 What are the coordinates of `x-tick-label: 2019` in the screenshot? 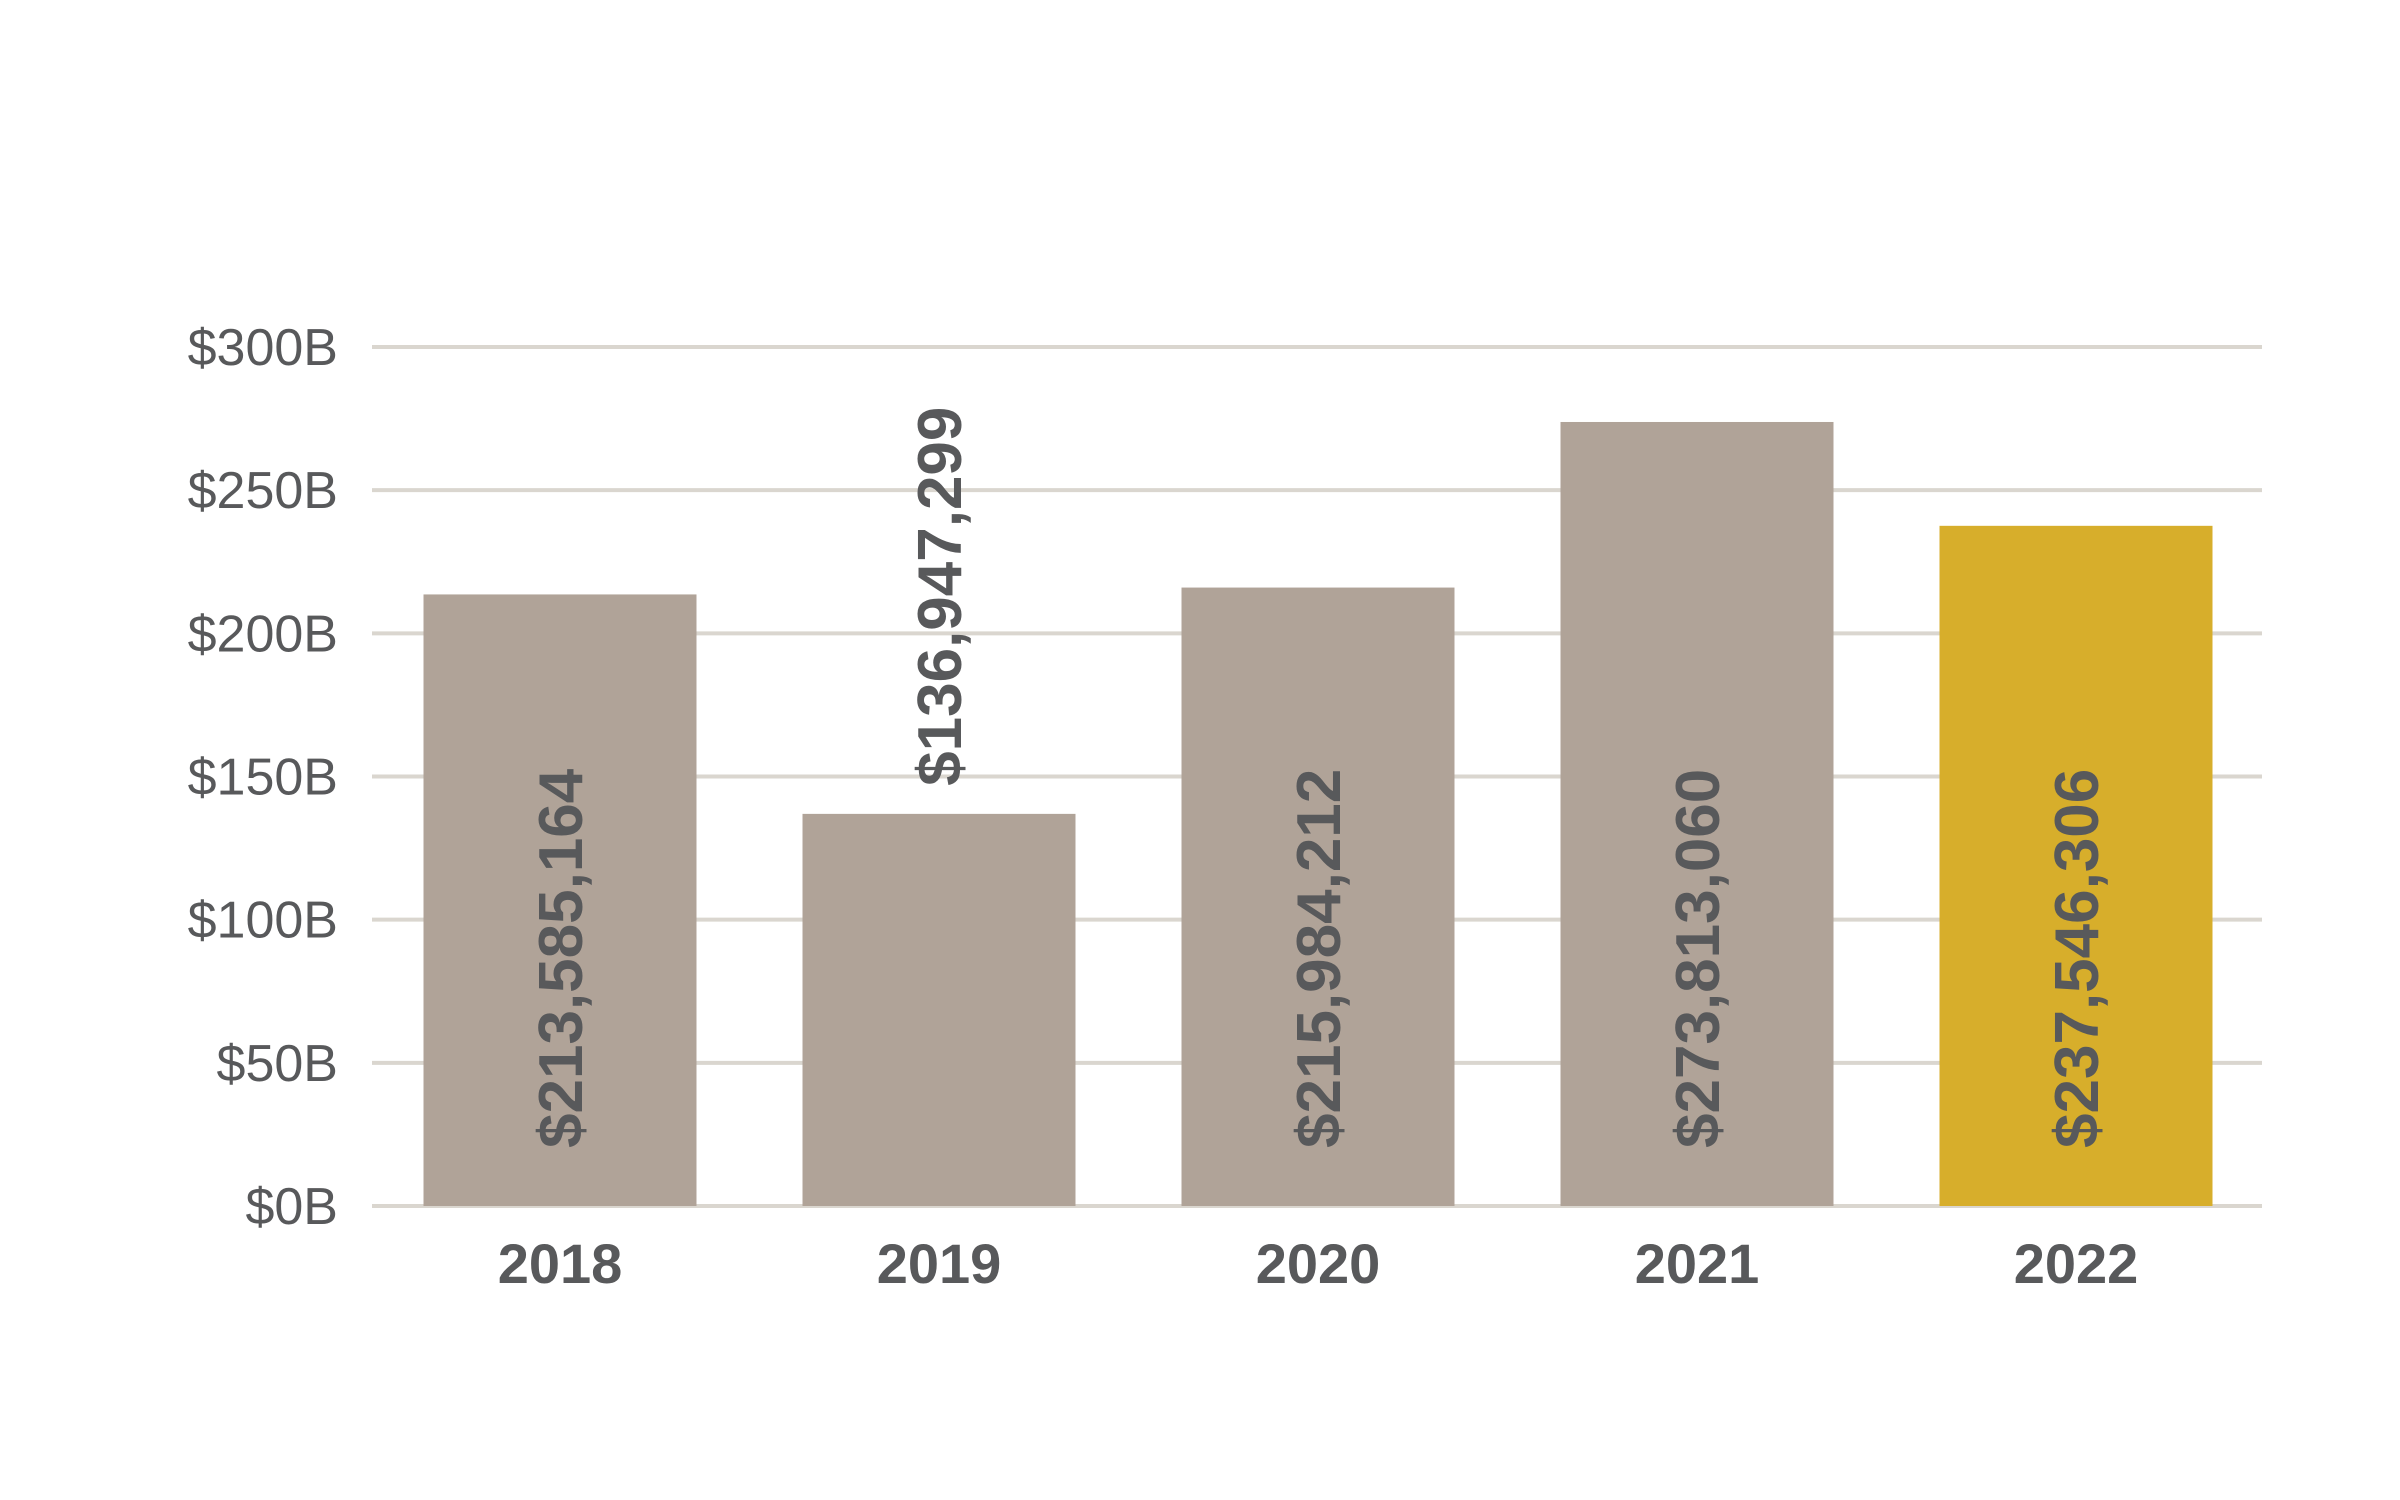 It's located at (939, 1263).